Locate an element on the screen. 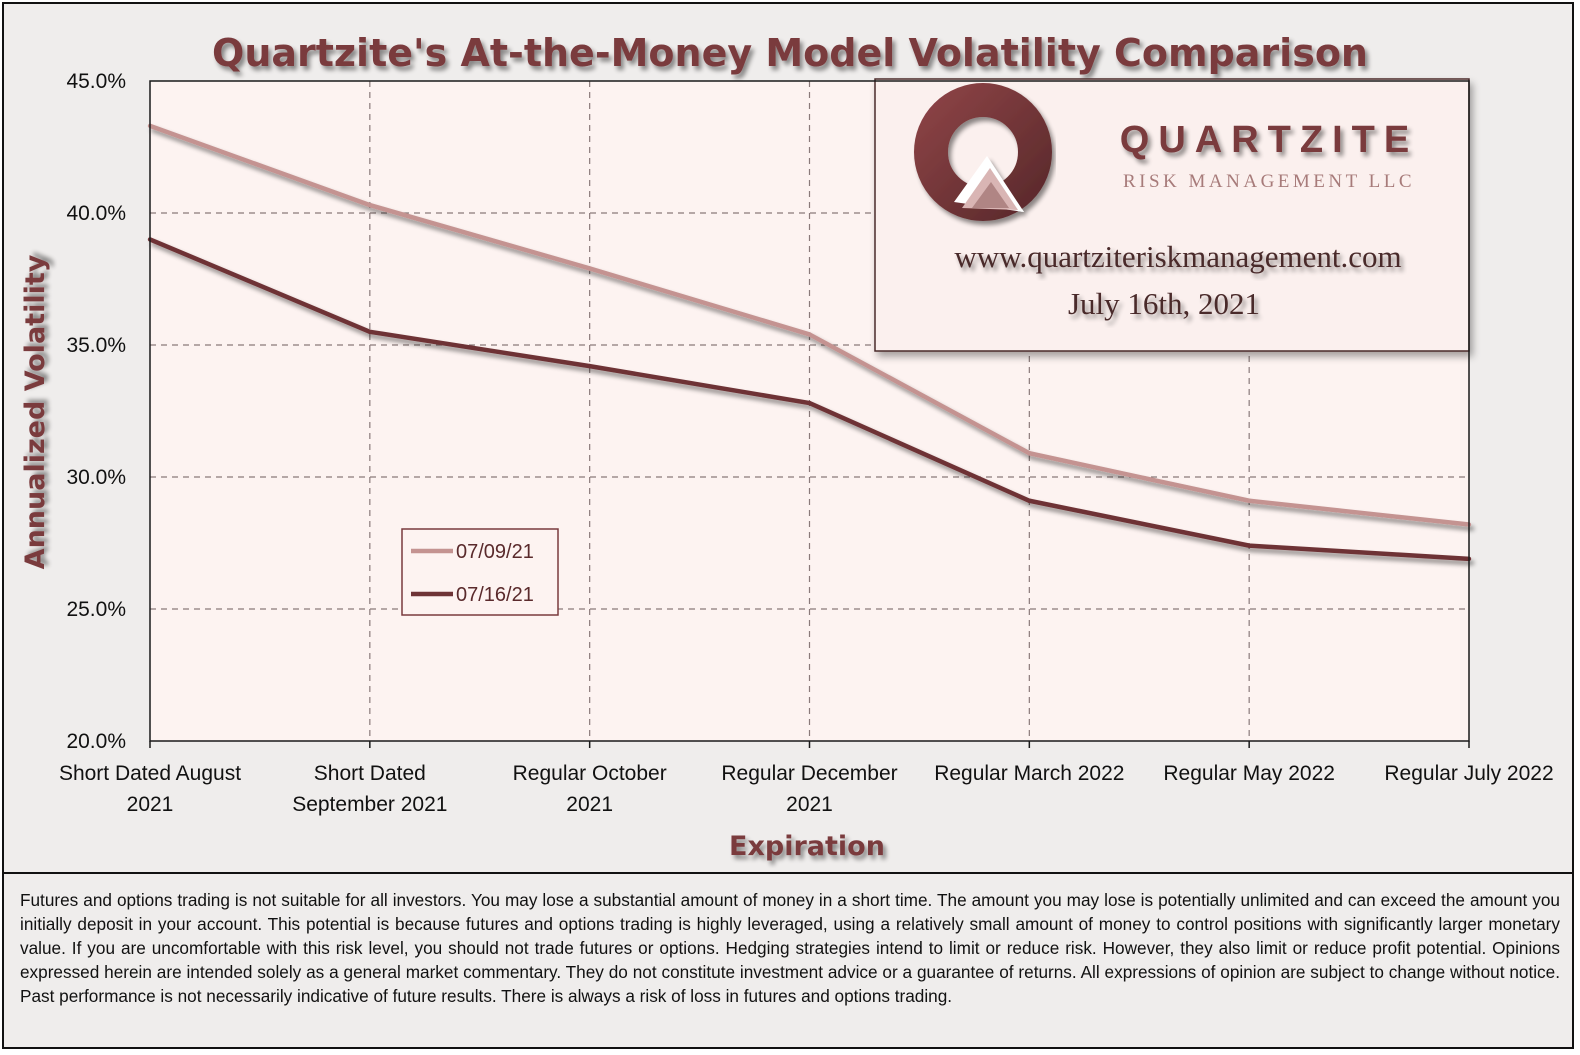  x-tick-label: Short Dated is located at coordinates (370, 773).